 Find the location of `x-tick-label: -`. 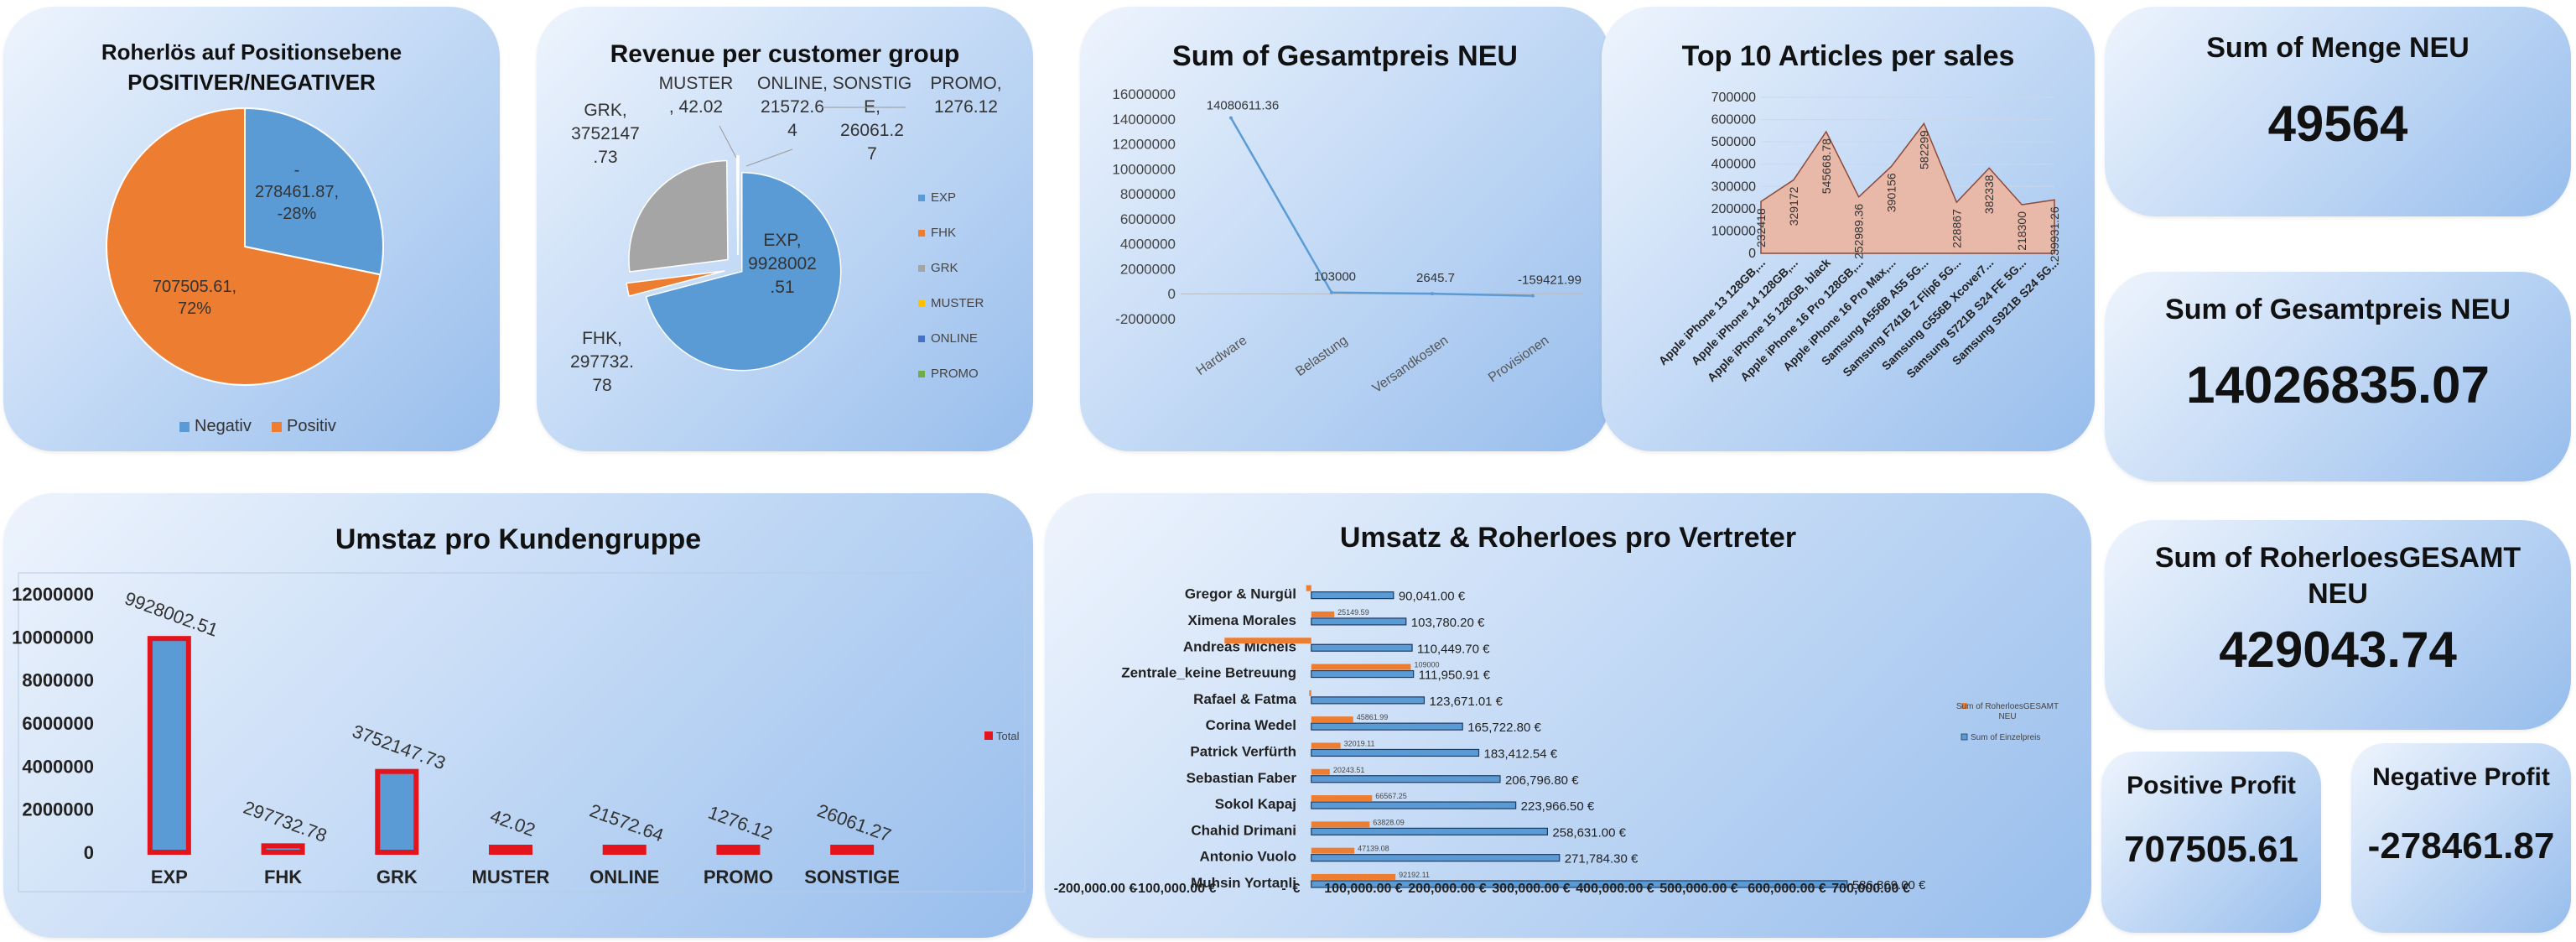

x-tick-label: - is located at coordinates (1283, 889).